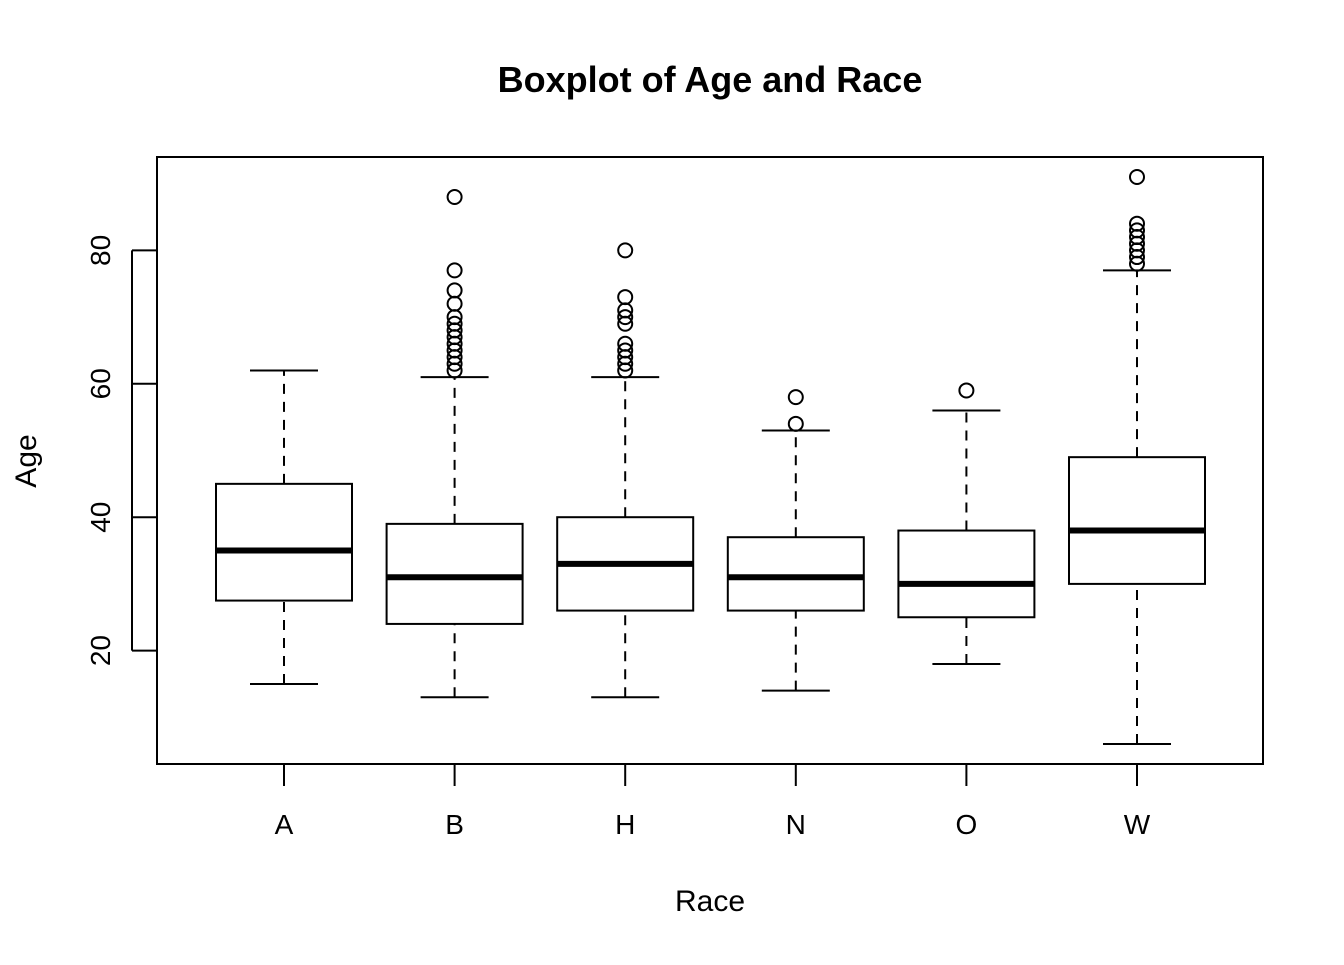 This screenshot has height=965, width=1344. What do you see at coordinates (100, 383) in the screenshot?
I see `y-tick-label-60: 60` at bounding box center [100, 383].